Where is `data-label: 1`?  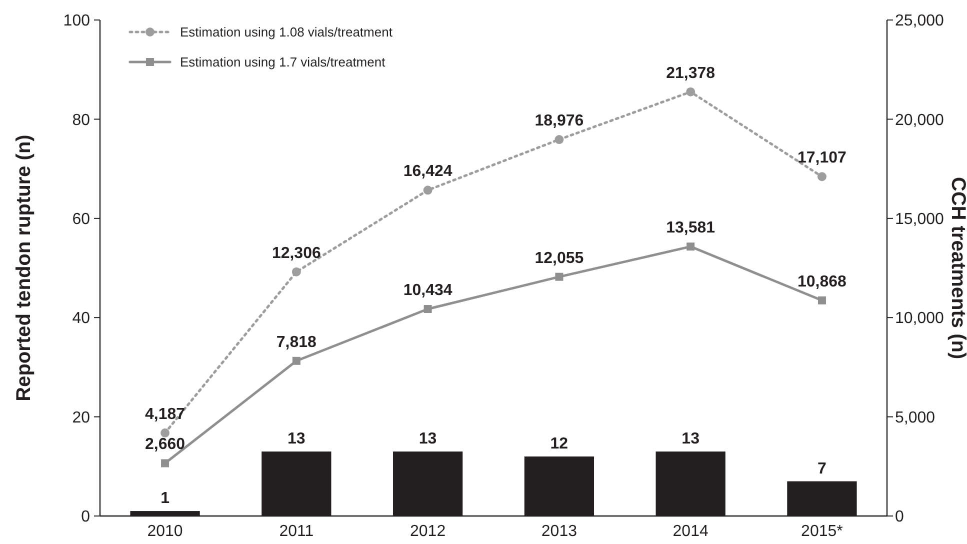
data-label: 1 is located at coordinates (165, 499).